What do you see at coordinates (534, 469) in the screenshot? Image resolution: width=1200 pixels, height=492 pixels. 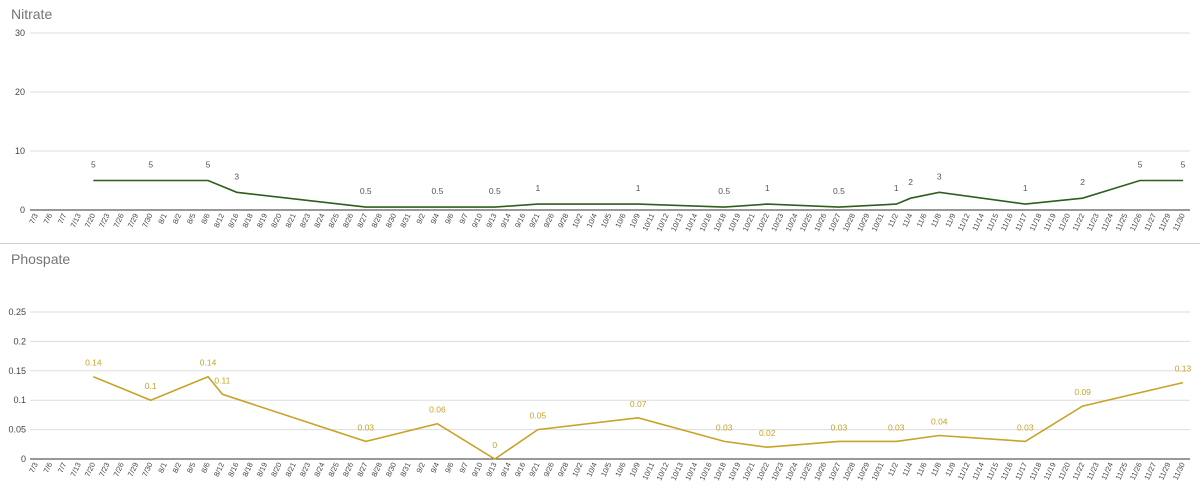 I see `x-tick-label: 9/21` at bounding box center [534, 469].